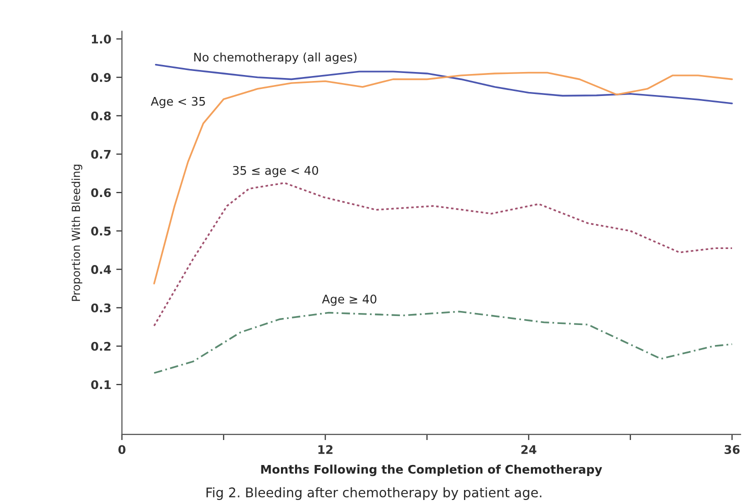 The width and height of the screenshot is (748, 504). What do you see at coordinates (101, 77) in the screenshot?
I see `y-tick-label: 0.9` at bounding box center [101, 77].